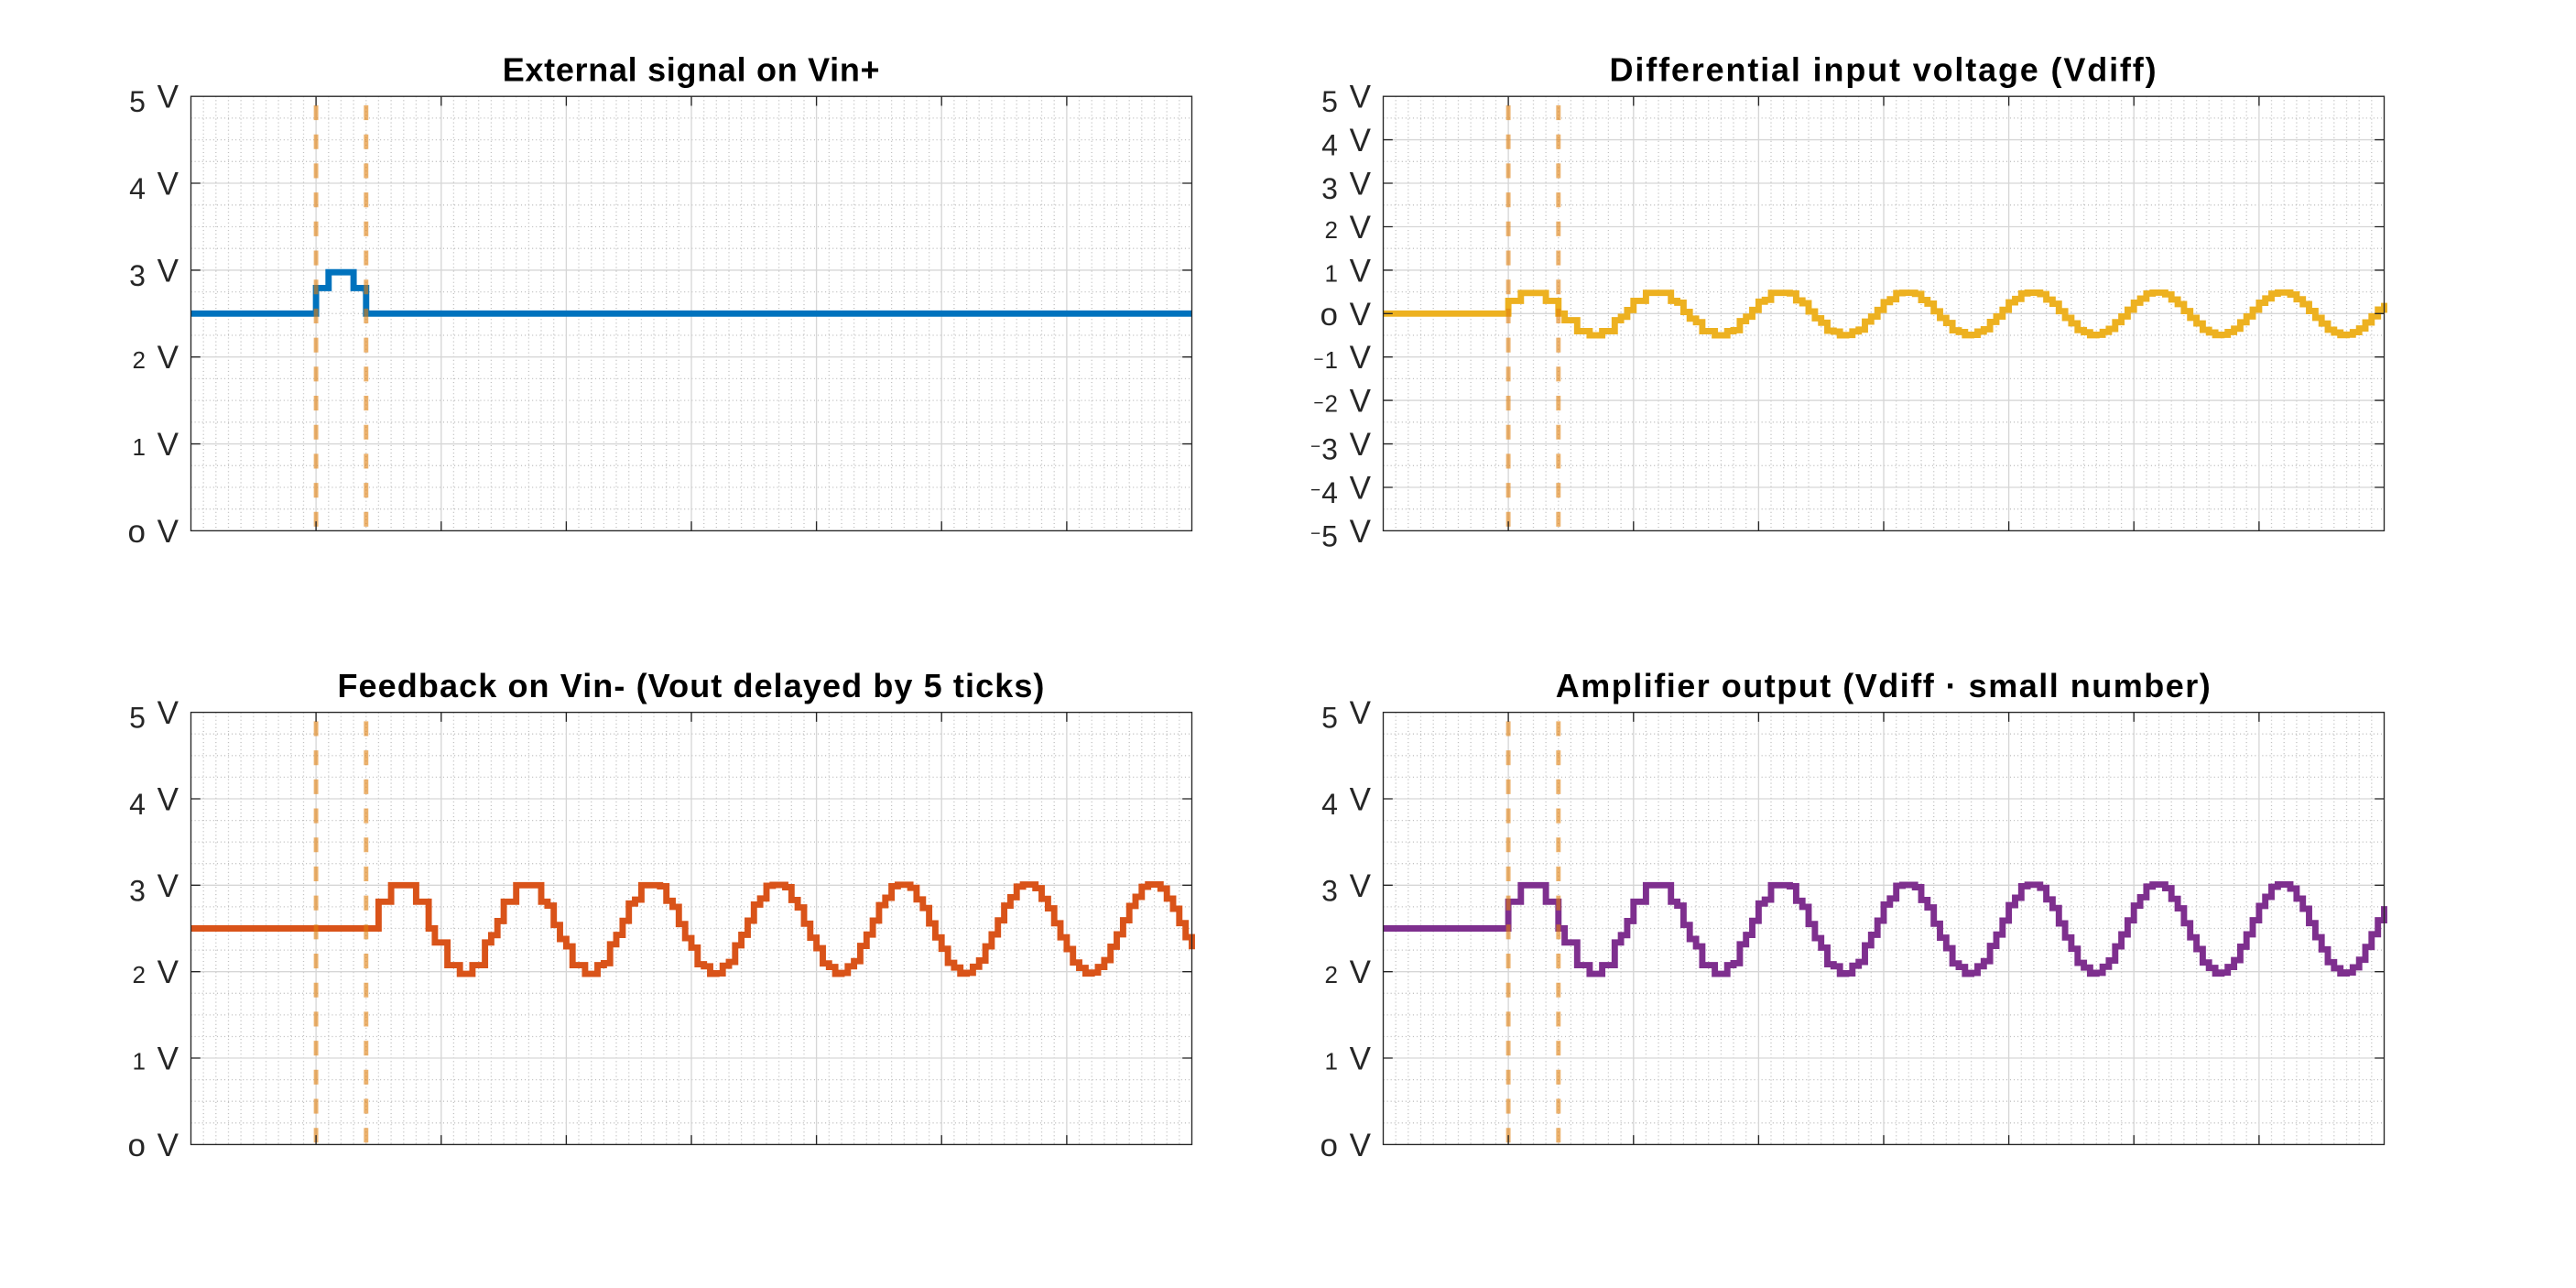  Describe the element at coordinates (1884, 686) in the screenshot. I see `svg-text:Amplifier output (Vdiff · smal: Amplifier output (Vdiff · small number)` at that location.